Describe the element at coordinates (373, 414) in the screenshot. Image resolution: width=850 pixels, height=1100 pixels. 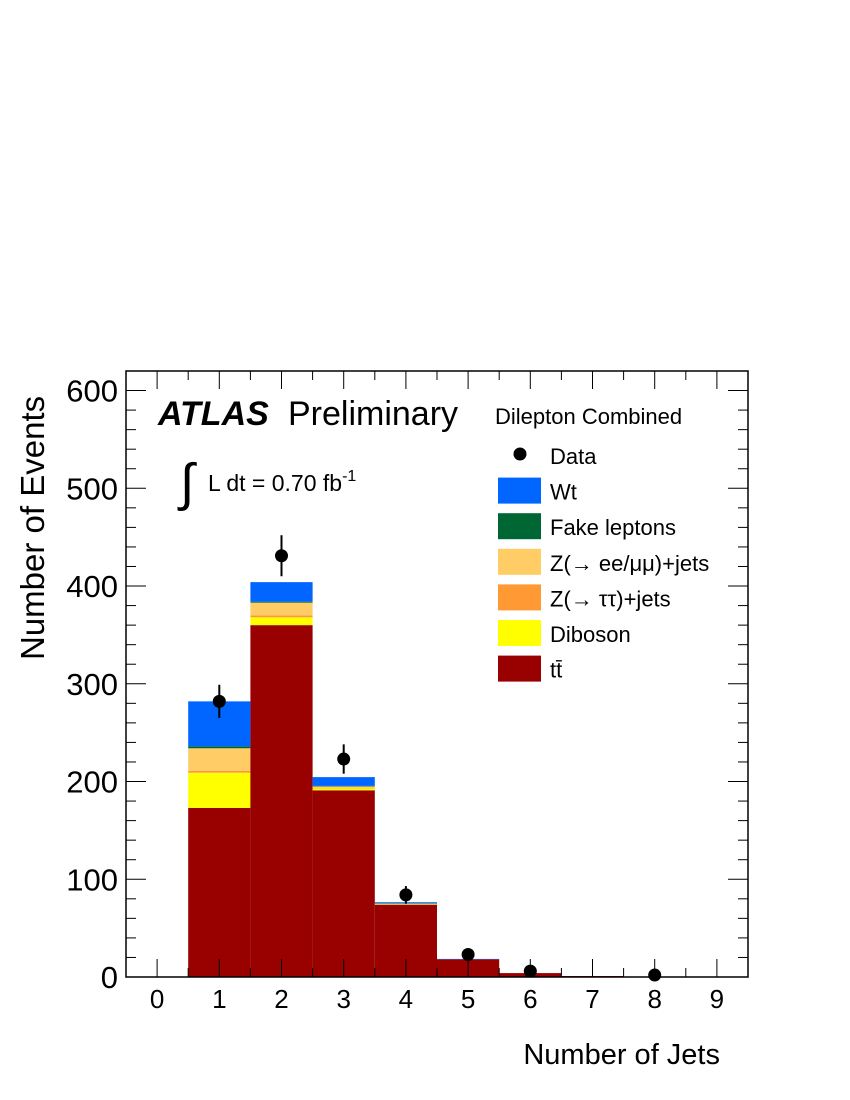
I see `preliminary-label: Preliminary` at that location.